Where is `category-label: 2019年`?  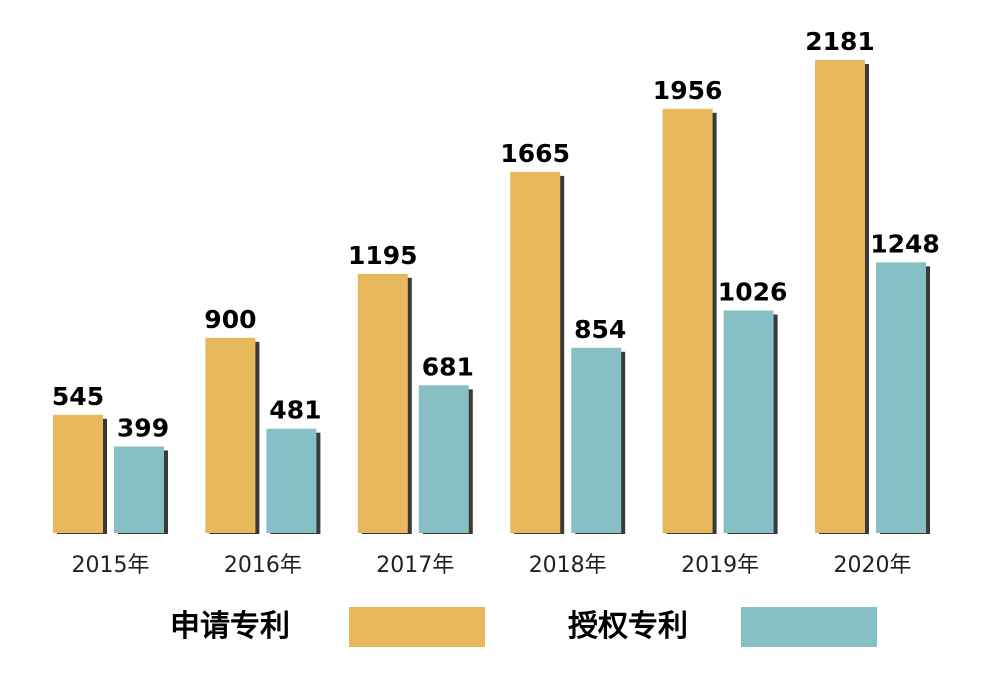
category-label: 2019年 is located at coordinates (720, 565).